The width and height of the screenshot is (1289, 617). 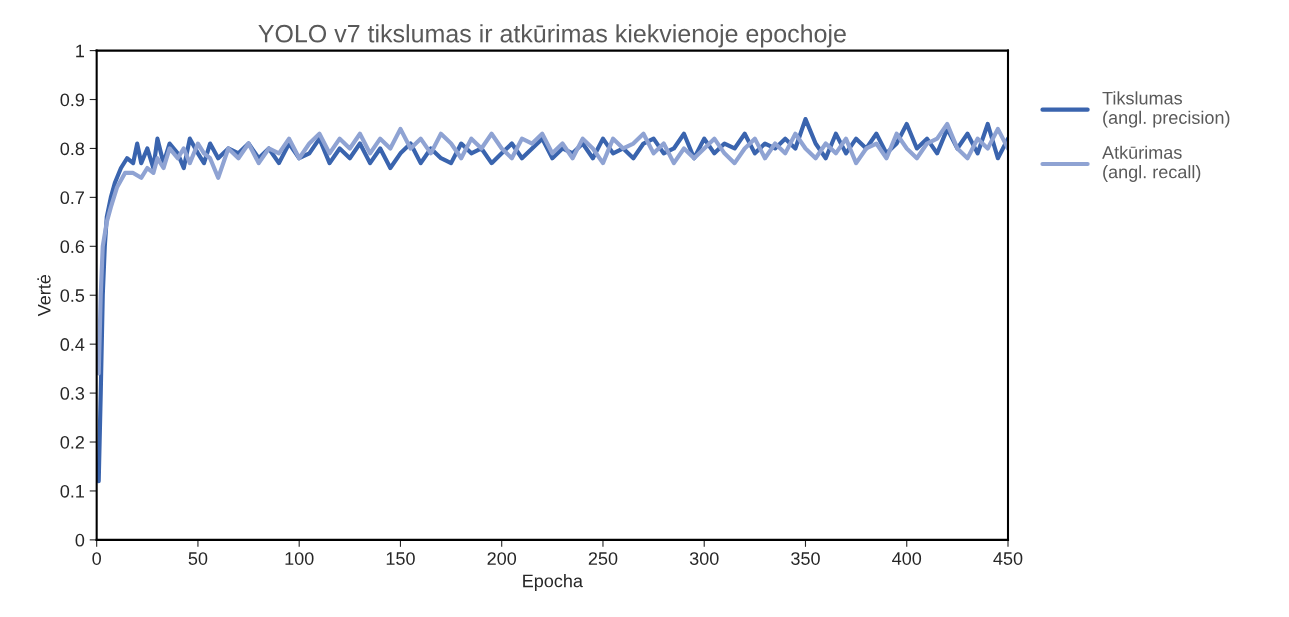 What do you see at coordinates (1151, 163) in the screenshot?
I see `legend-label: Atkūrimas (angl. recall)` at bounding box center [1151, 163].